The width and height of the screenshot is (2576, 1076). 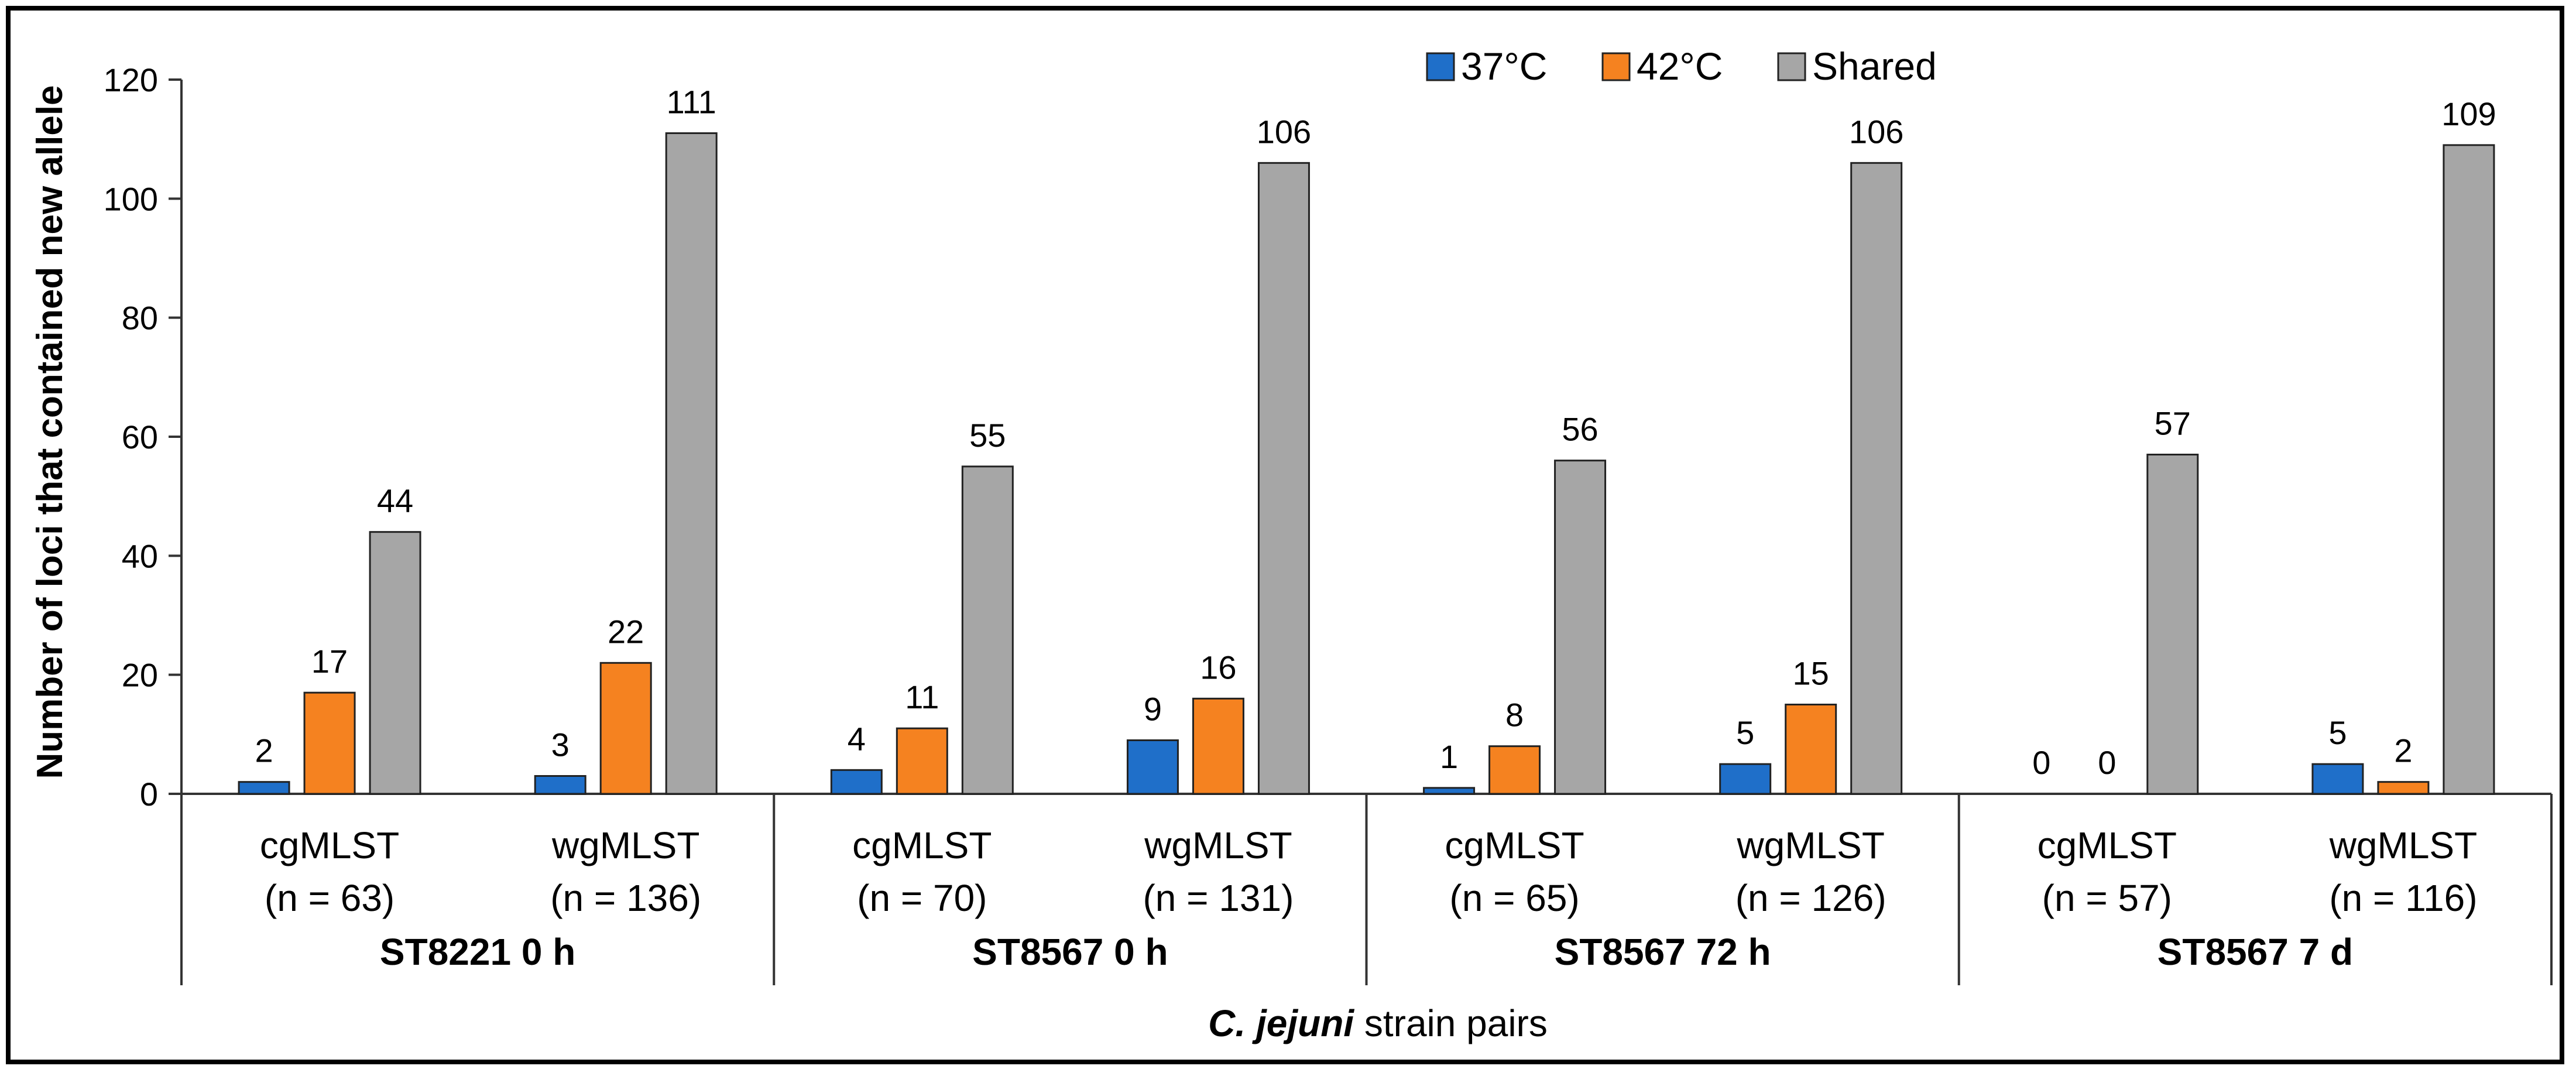 What do you see at coordinates (1451, 1023) in the screenshot?
I see `x-axis-title-rest: strain pairs` at bounding box center [1451, 1023].